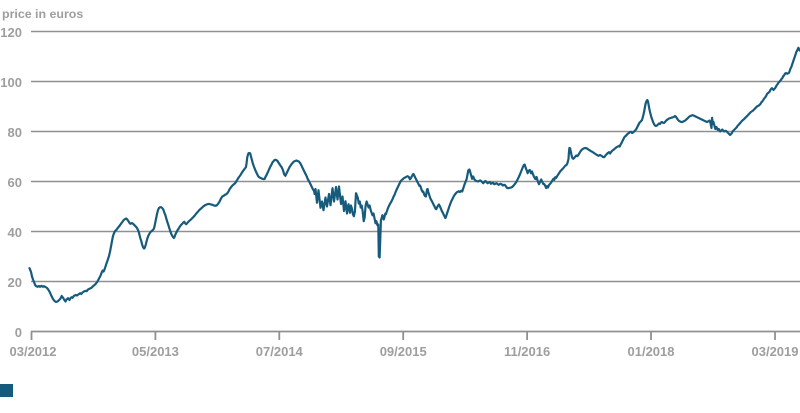 Image resolution: width=800 pixels, height=413 pixels. I want to click on svg-text: 20, so click(15, 282).